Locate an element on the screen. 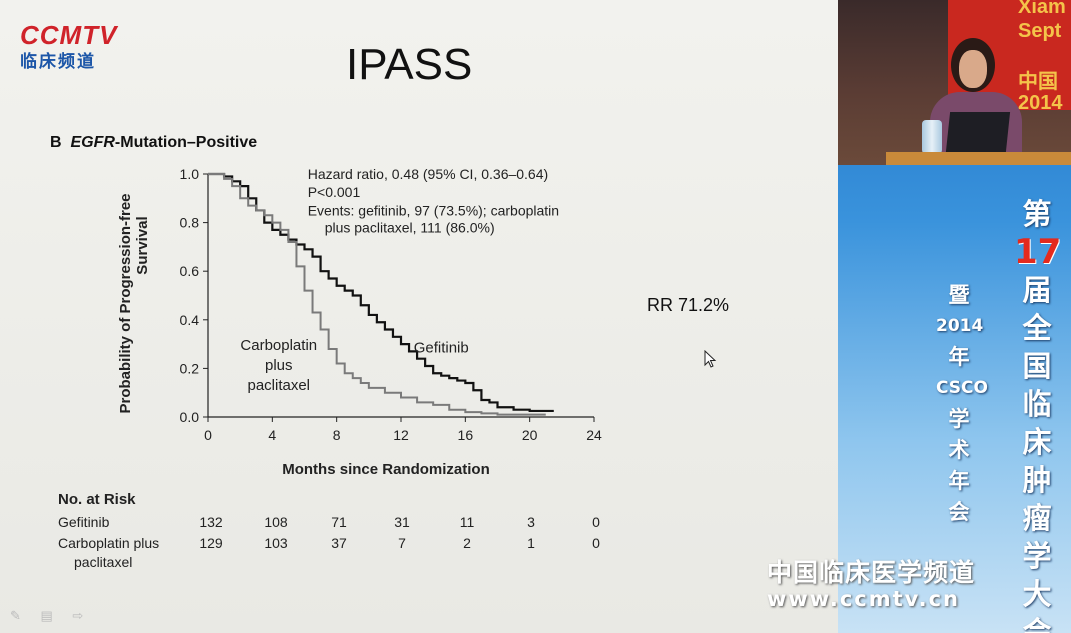 This screenshot has height=633, width=1071. series-label-gefitinib: Gefitinib is located at coordinates (441, 348).